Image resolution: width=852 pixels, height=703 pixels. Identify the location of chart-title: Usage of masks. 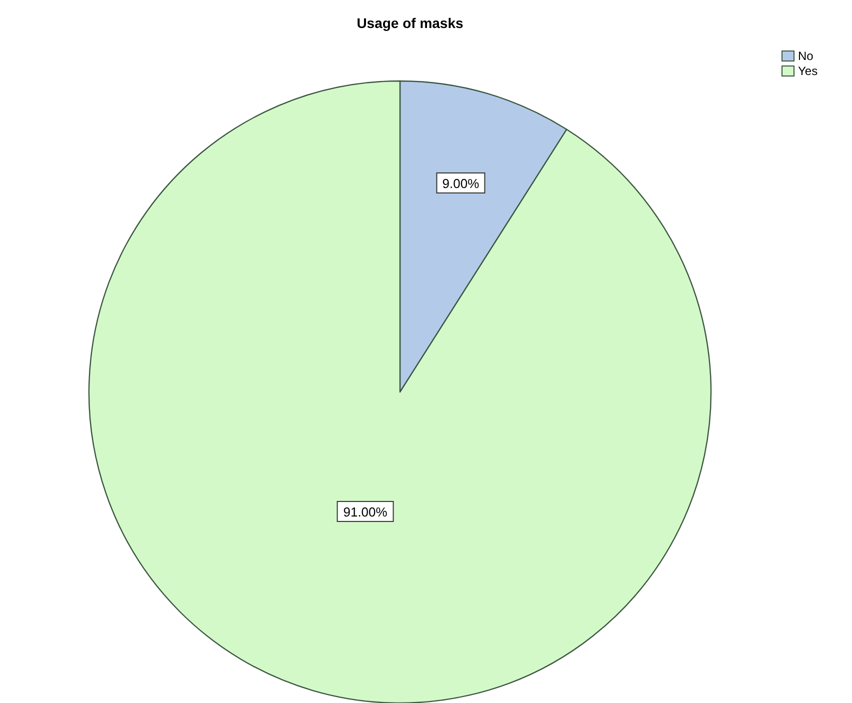
(410, 23).